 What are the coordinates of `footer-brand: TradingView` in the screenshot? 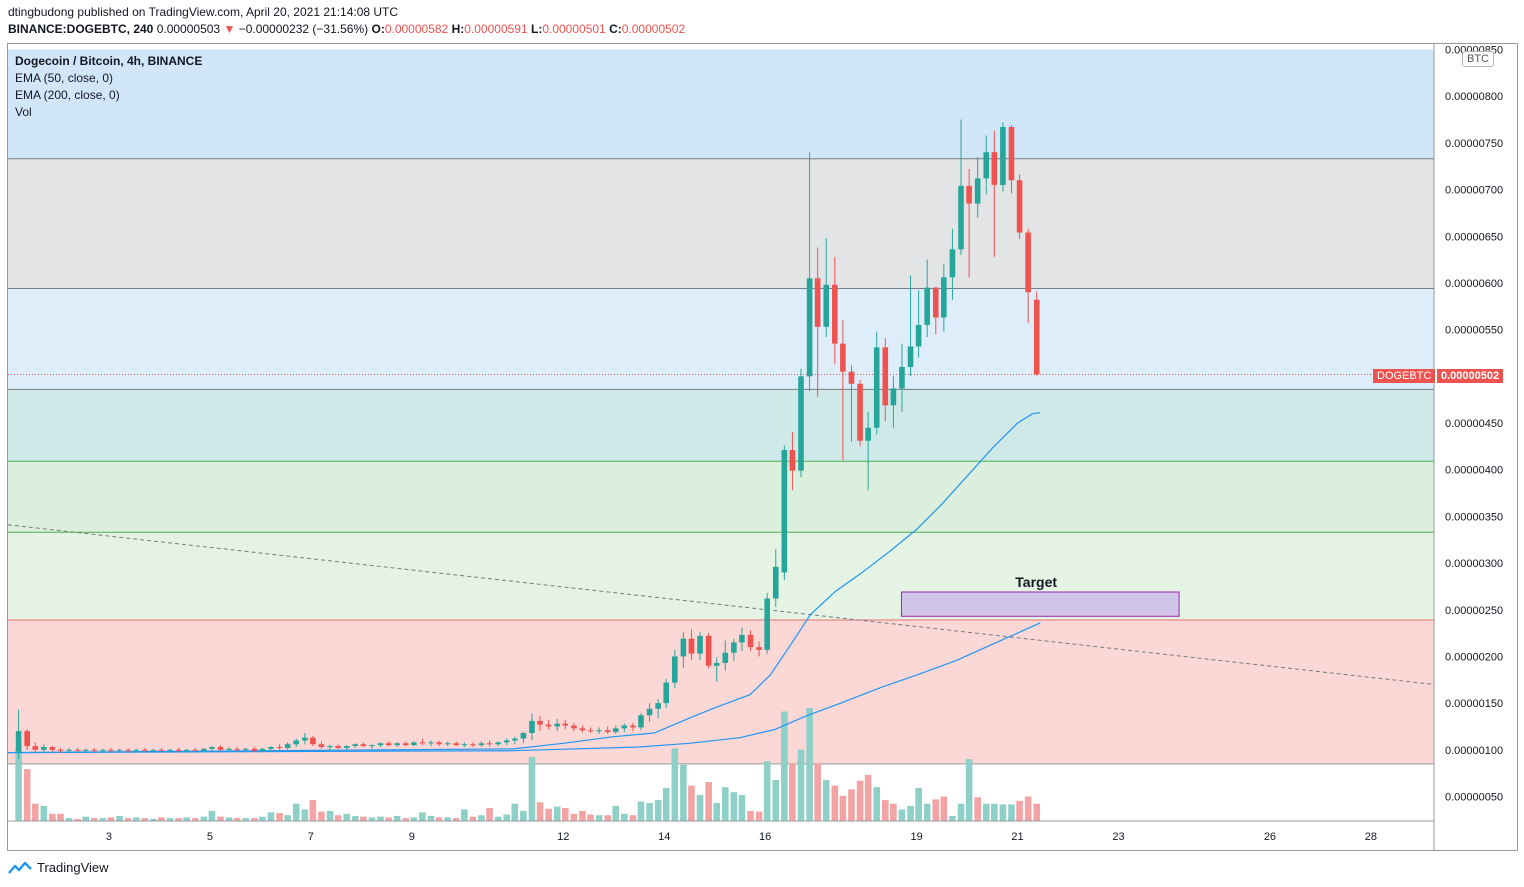 It's located at (58, 867).